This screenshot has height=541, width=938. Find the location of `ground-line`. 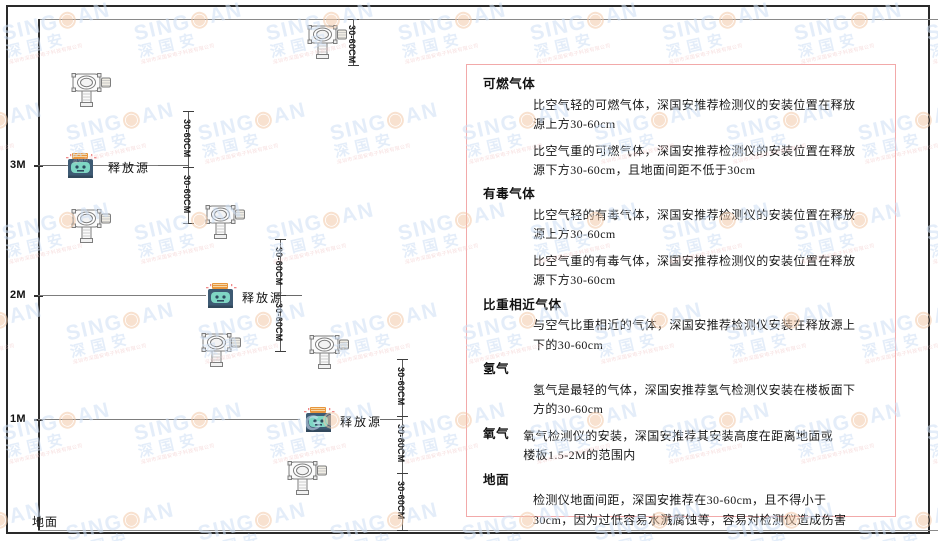

ground-line is located at coordinates (488, 530).